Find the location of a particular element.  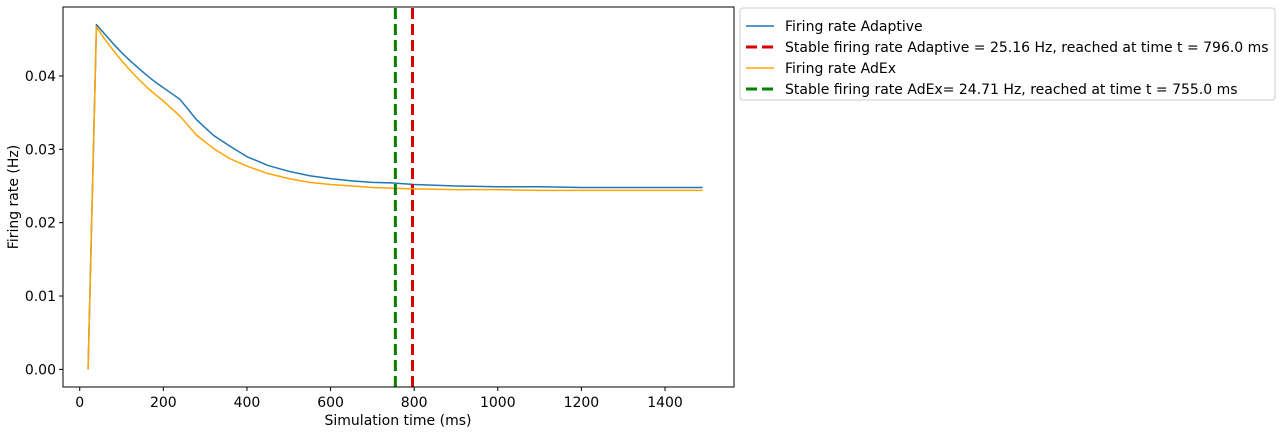

y-axis-label: Firing rate (Hz) is located at coordinates (14, 197).